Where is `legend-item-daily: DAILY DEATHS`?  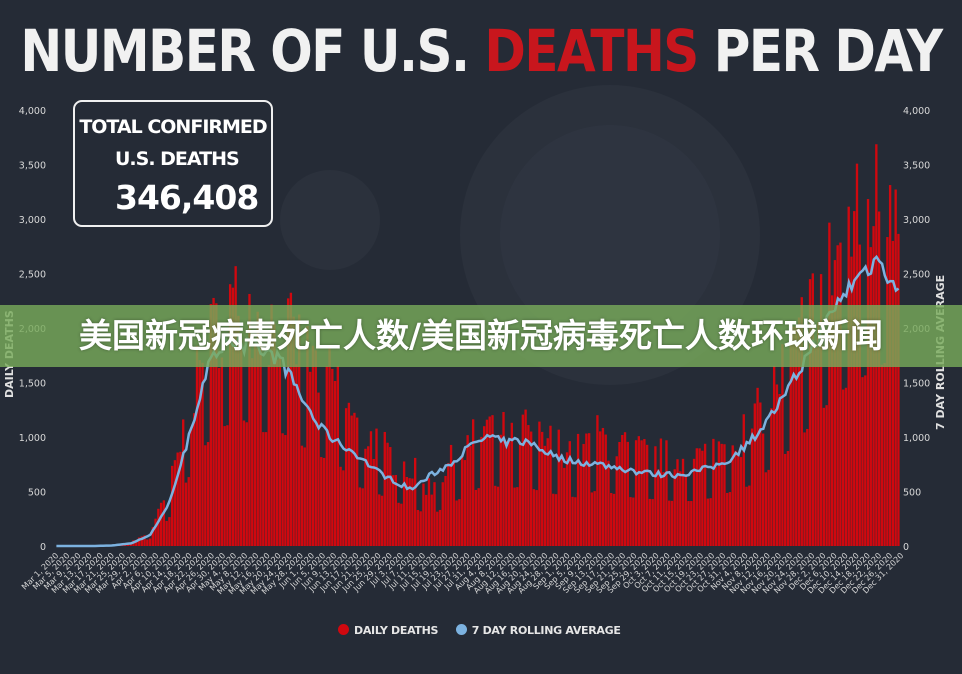 legend-item-daily: DAILY DEATHS is located at coordinates (388, 630).